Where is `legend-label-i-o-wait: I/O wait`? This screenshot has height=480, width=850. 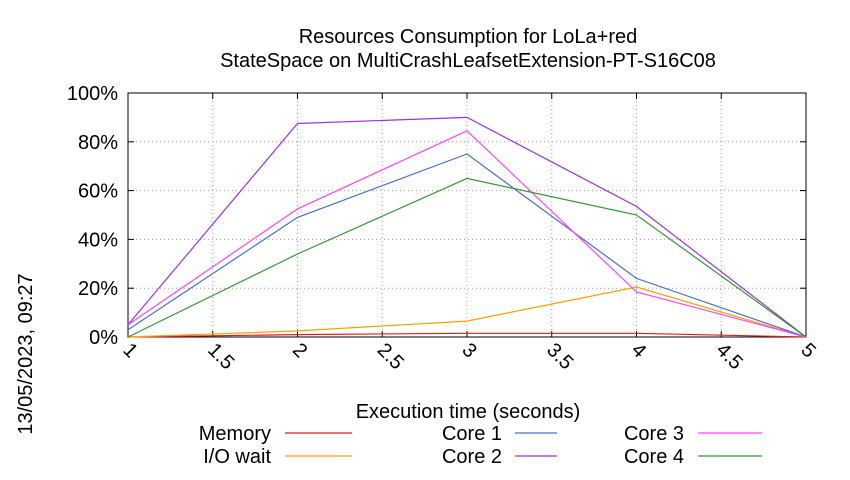
legend-label-i-o-wait: I/O wait is located at coordinates (237, 457).